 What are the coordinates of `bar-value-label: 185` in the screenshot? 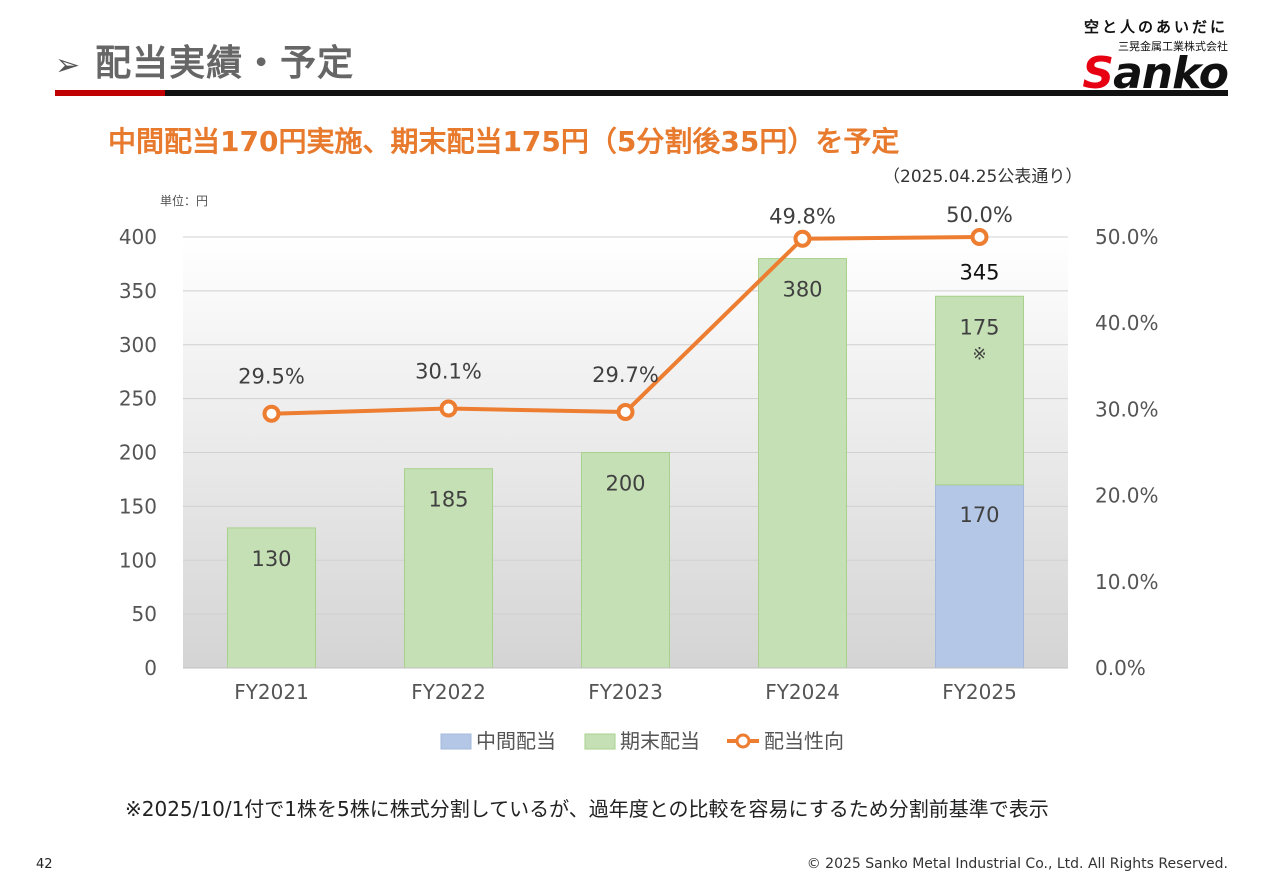 It's located at (448, 500).